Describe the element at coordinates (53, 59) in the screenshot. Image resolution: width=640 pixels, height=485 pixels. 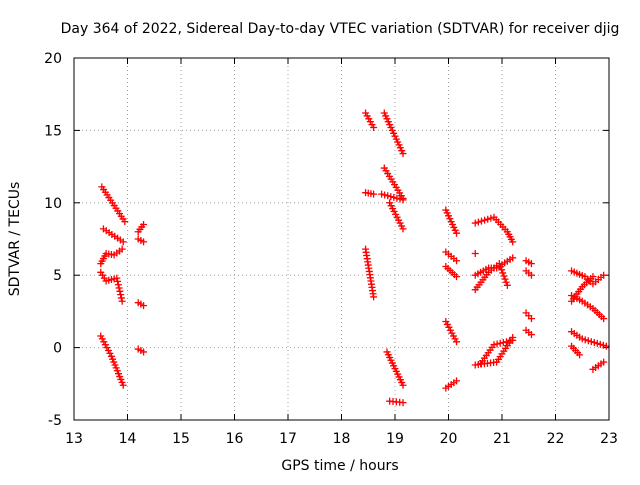
I see `y-tick-label: 20` at that location.